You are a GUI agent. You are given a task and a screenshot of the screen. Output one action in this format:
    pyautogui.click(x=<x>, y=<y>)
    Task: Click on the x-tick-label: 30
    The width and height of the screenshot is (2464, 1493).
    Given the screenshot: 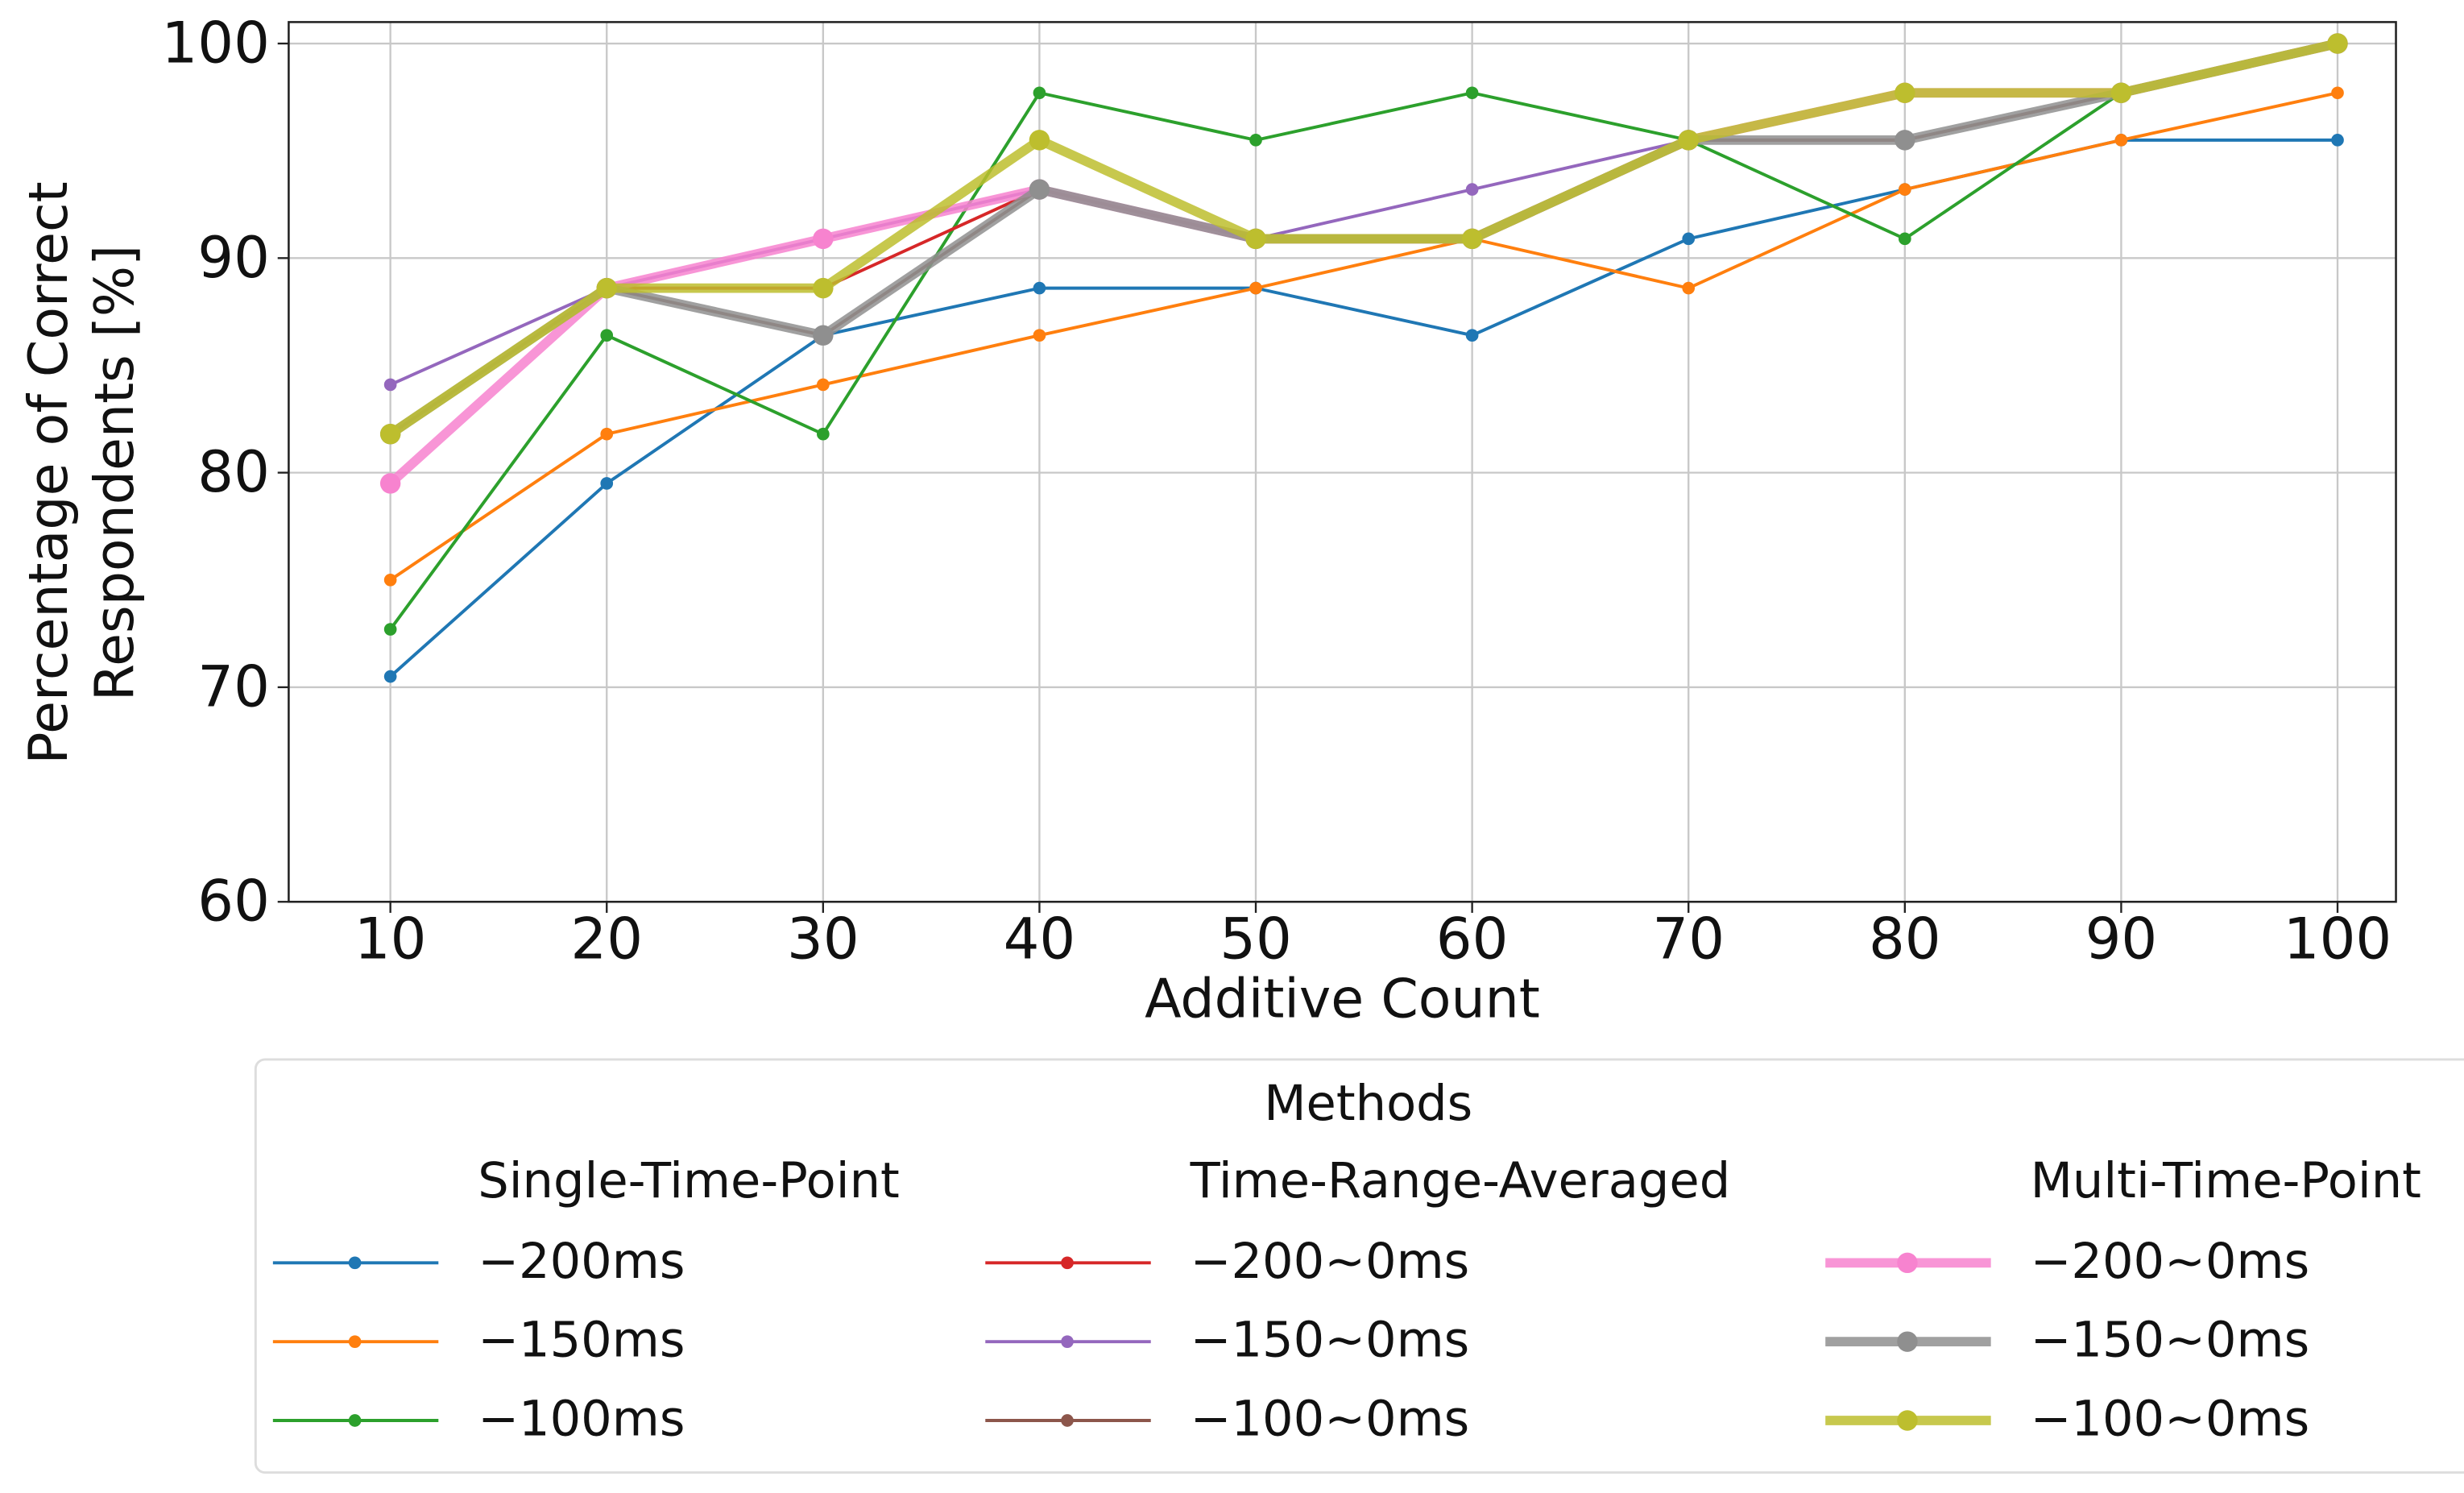 What is the action you would take?
    pyautogui.click(x=823, y=940)
    